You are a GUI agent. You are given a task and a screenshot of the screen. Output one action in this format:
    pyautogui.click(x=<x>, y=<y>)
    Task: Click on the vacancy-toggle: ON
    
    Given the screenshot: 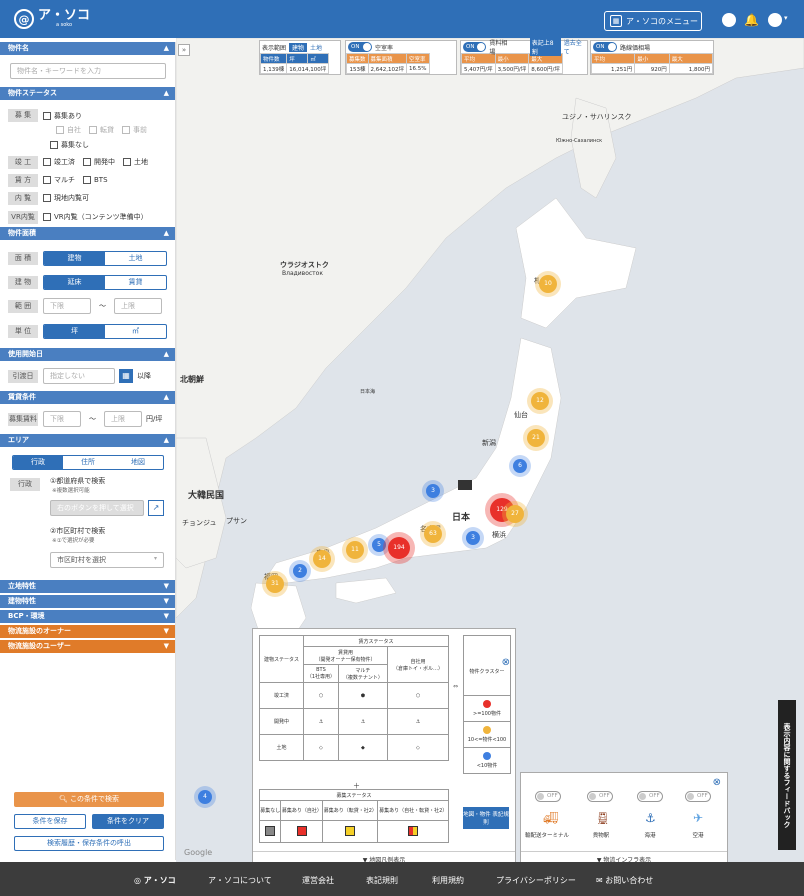 What is the action you would take?
    pyautogui.click(x=360, y=47)
    